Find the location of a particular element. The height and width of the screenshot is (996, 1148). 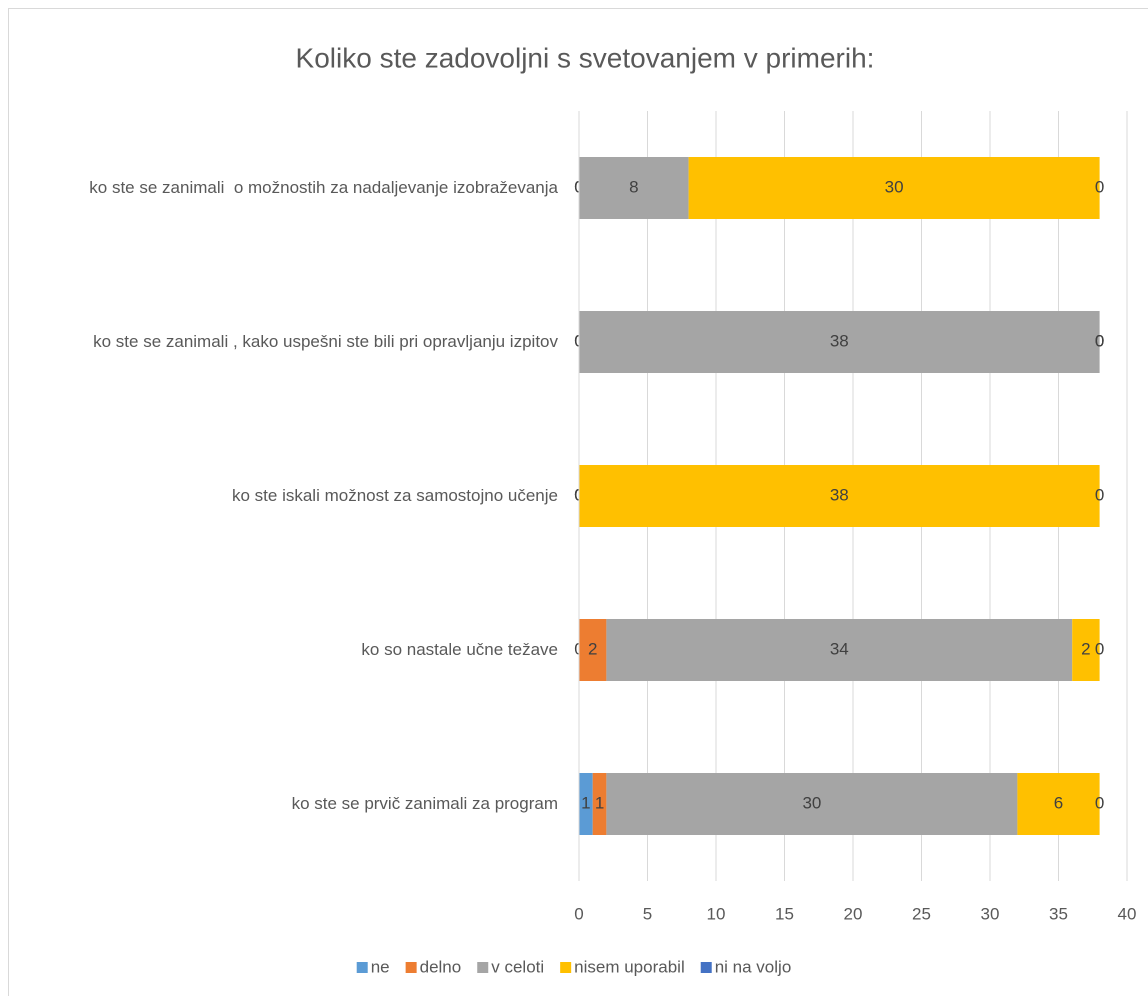

x-tick-label: 30 is located at coordinates (990, 913).